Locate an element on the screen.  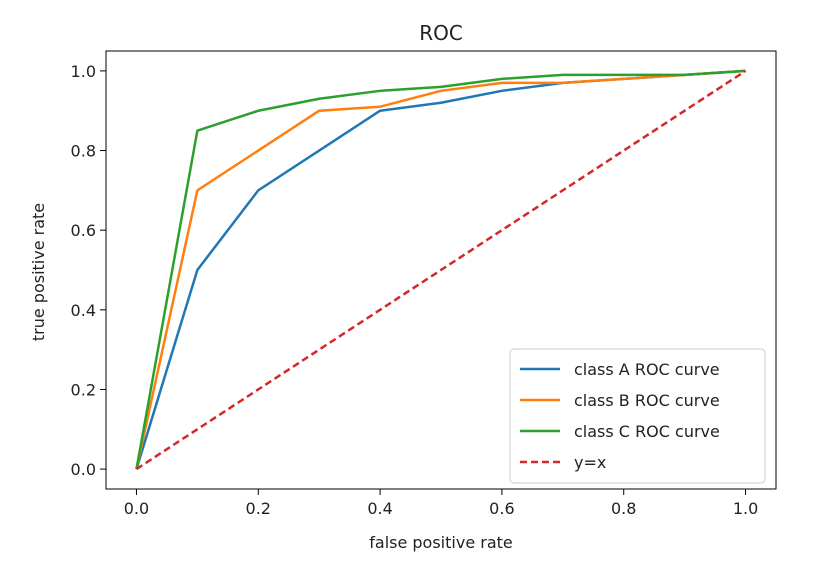
legend-label-3: class C ROC curve is located at coordinates (647, 431).